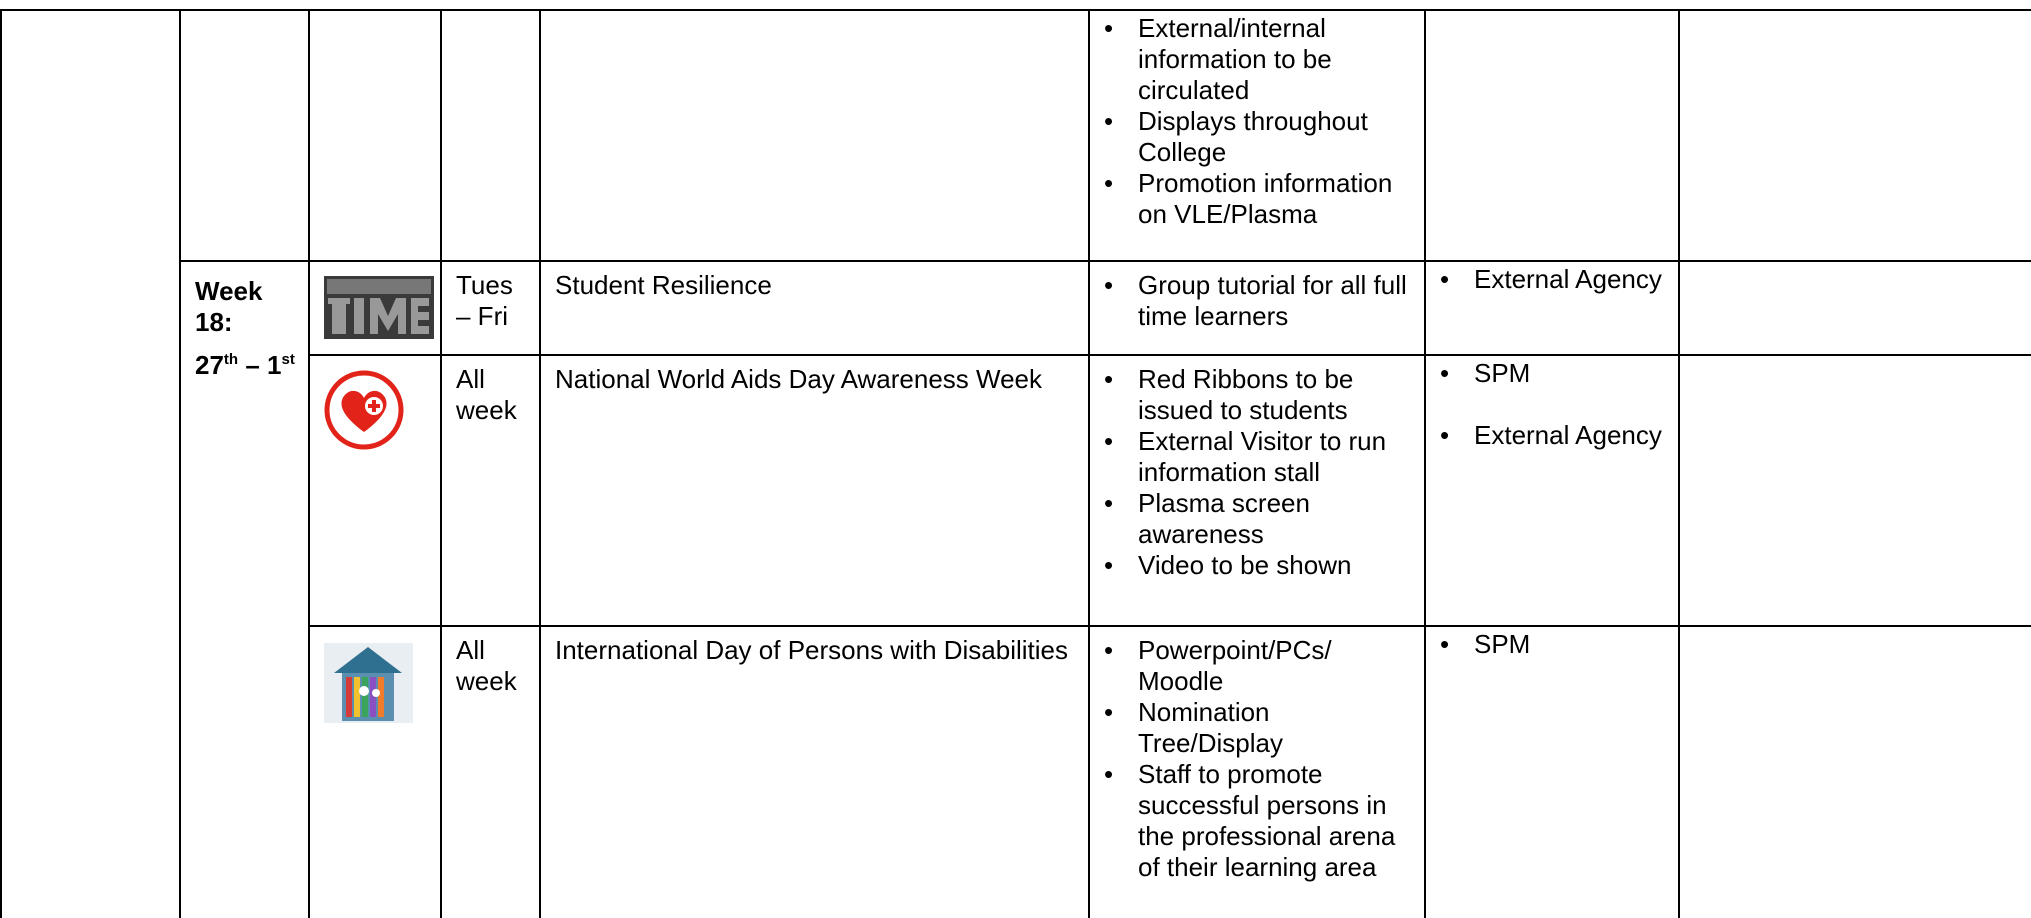 Image resolution: width=2031 pixels, height=918 pixels. What do you see at coordinates (1258, 519) in the screenshot?
I see `list-item: Plasma screen awareness` at bounding box center [1258, 519].